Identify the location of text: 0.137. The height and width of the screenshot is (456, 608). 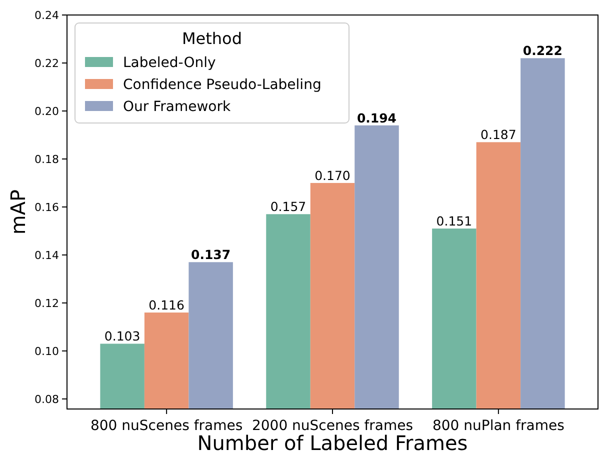
(211, 254).